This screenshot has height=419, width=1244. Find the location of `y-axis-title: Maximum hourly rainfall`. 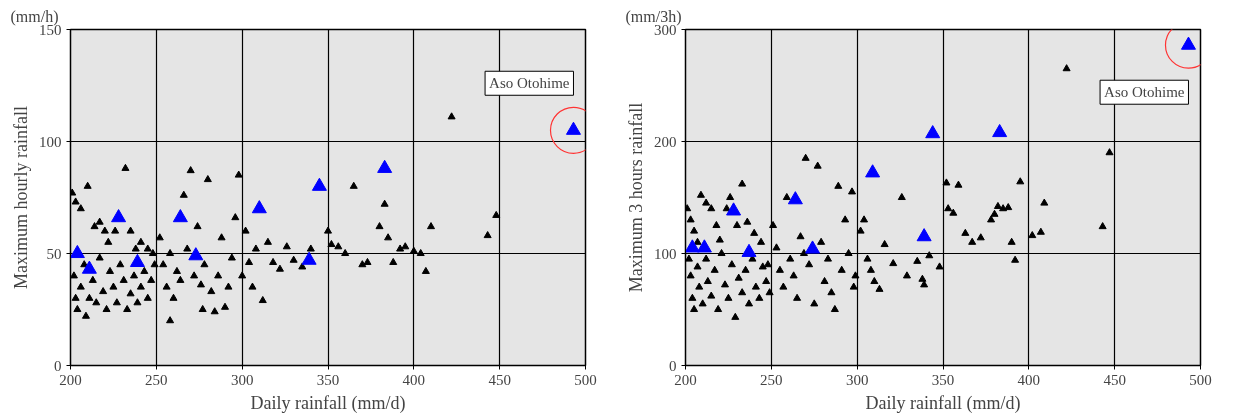

y-axis-title: Maximum hourly rainfall is located at coordinates (21, 197).